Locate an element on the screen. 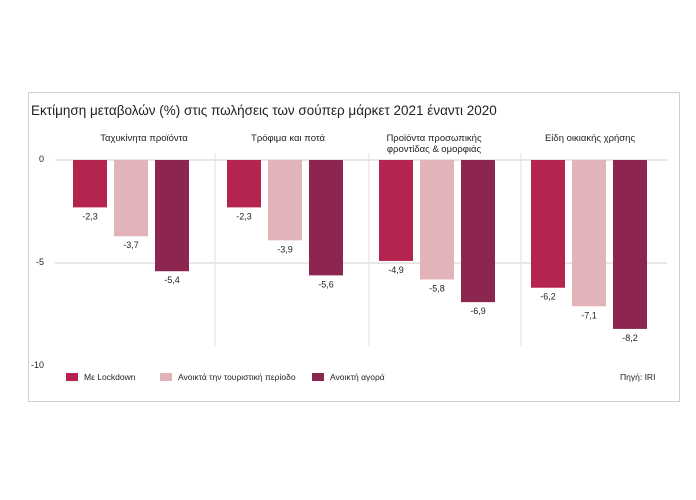 This screenshot has width=696, height=500. bar-s1-c1 is located at coordinates (285, 200).